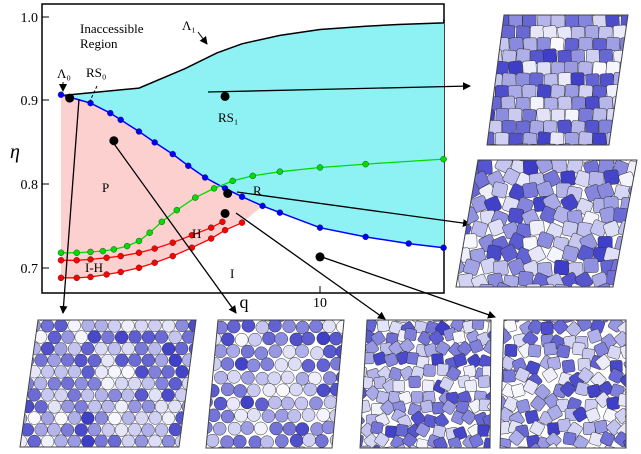  I want to click on rs1-label: RS₁, so click(228, 117).